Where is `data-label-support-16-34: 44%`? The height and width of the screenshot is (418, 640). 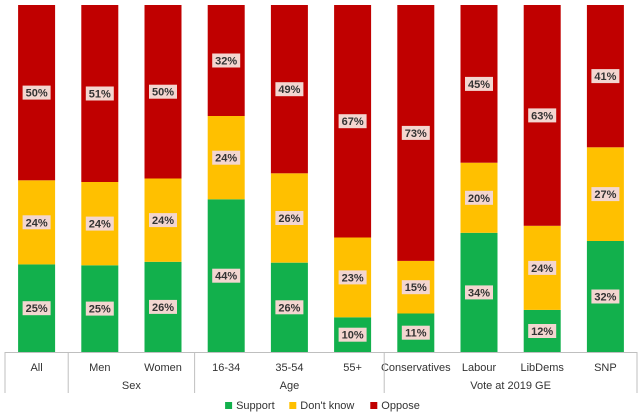
data-label-support-16-34: 44% is located at coordinates (226, 277).